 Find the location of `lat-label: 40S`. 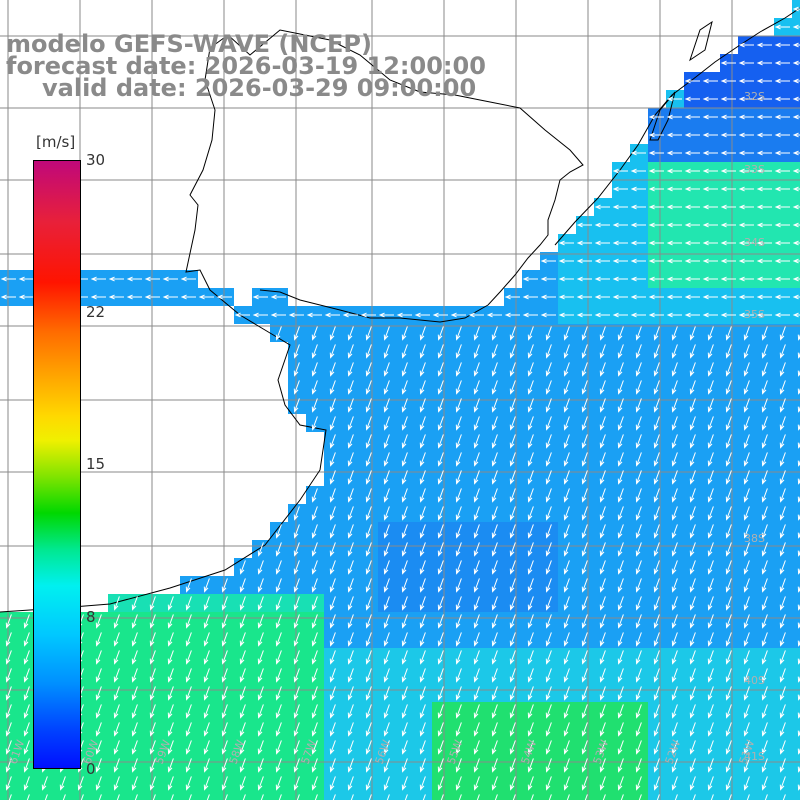

lat-label: 40S is located at coordinates (754, 680).